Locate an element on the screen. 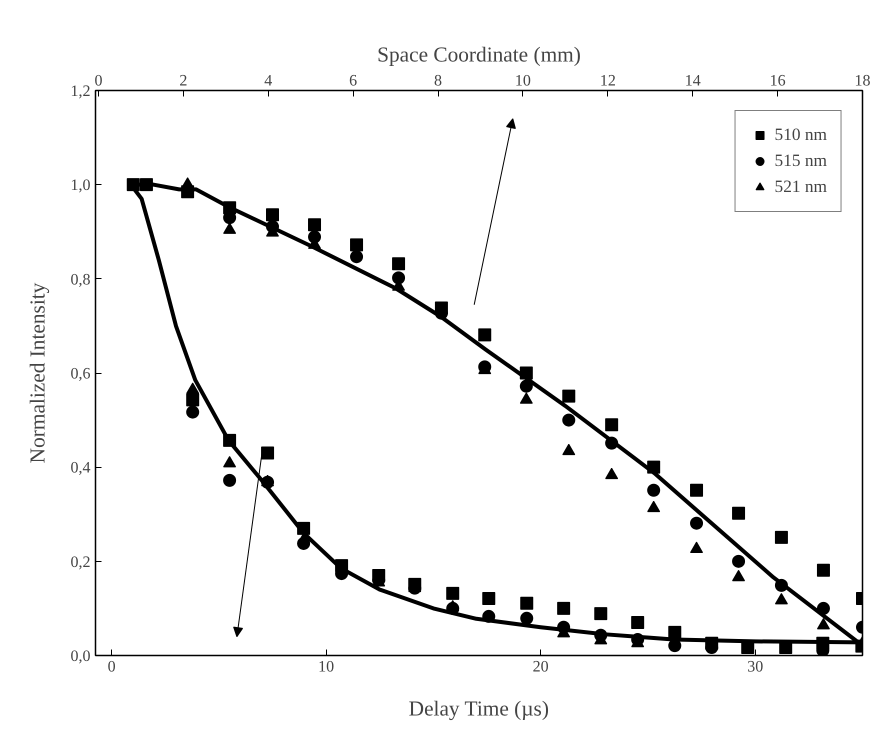 Image resolution: width=880 pixels, height=742 pixels. x2-tick-label: 12 is located at coordinates (608, 81).